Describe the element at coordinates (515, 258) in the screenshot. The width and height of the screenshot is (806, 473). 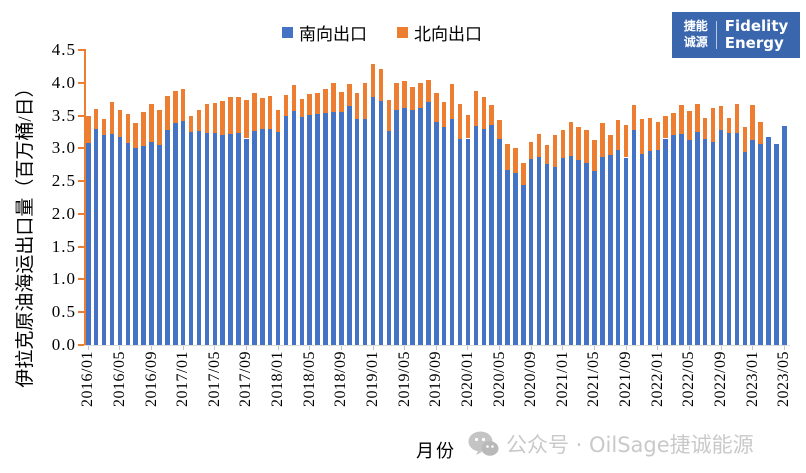
I see `bar-south-2020/07` at that location.